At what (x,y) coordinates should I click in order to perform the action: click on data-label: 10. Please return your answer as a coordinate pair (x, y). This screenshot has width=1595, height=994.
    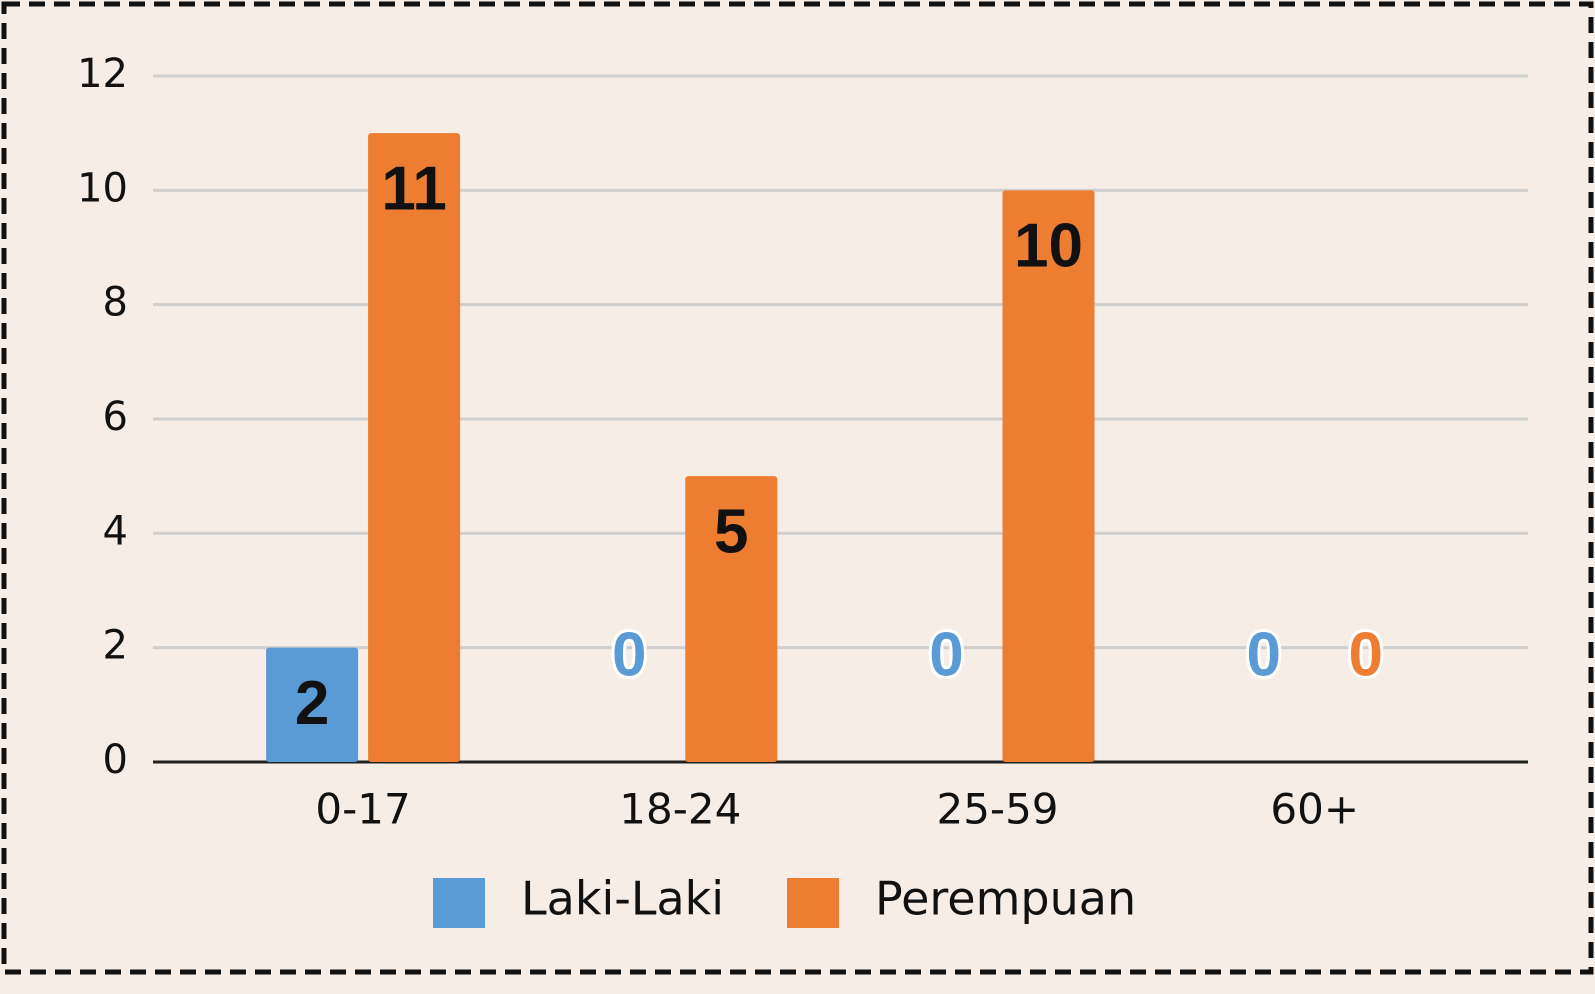
    Looking at the image, I should click on (1048, 246).